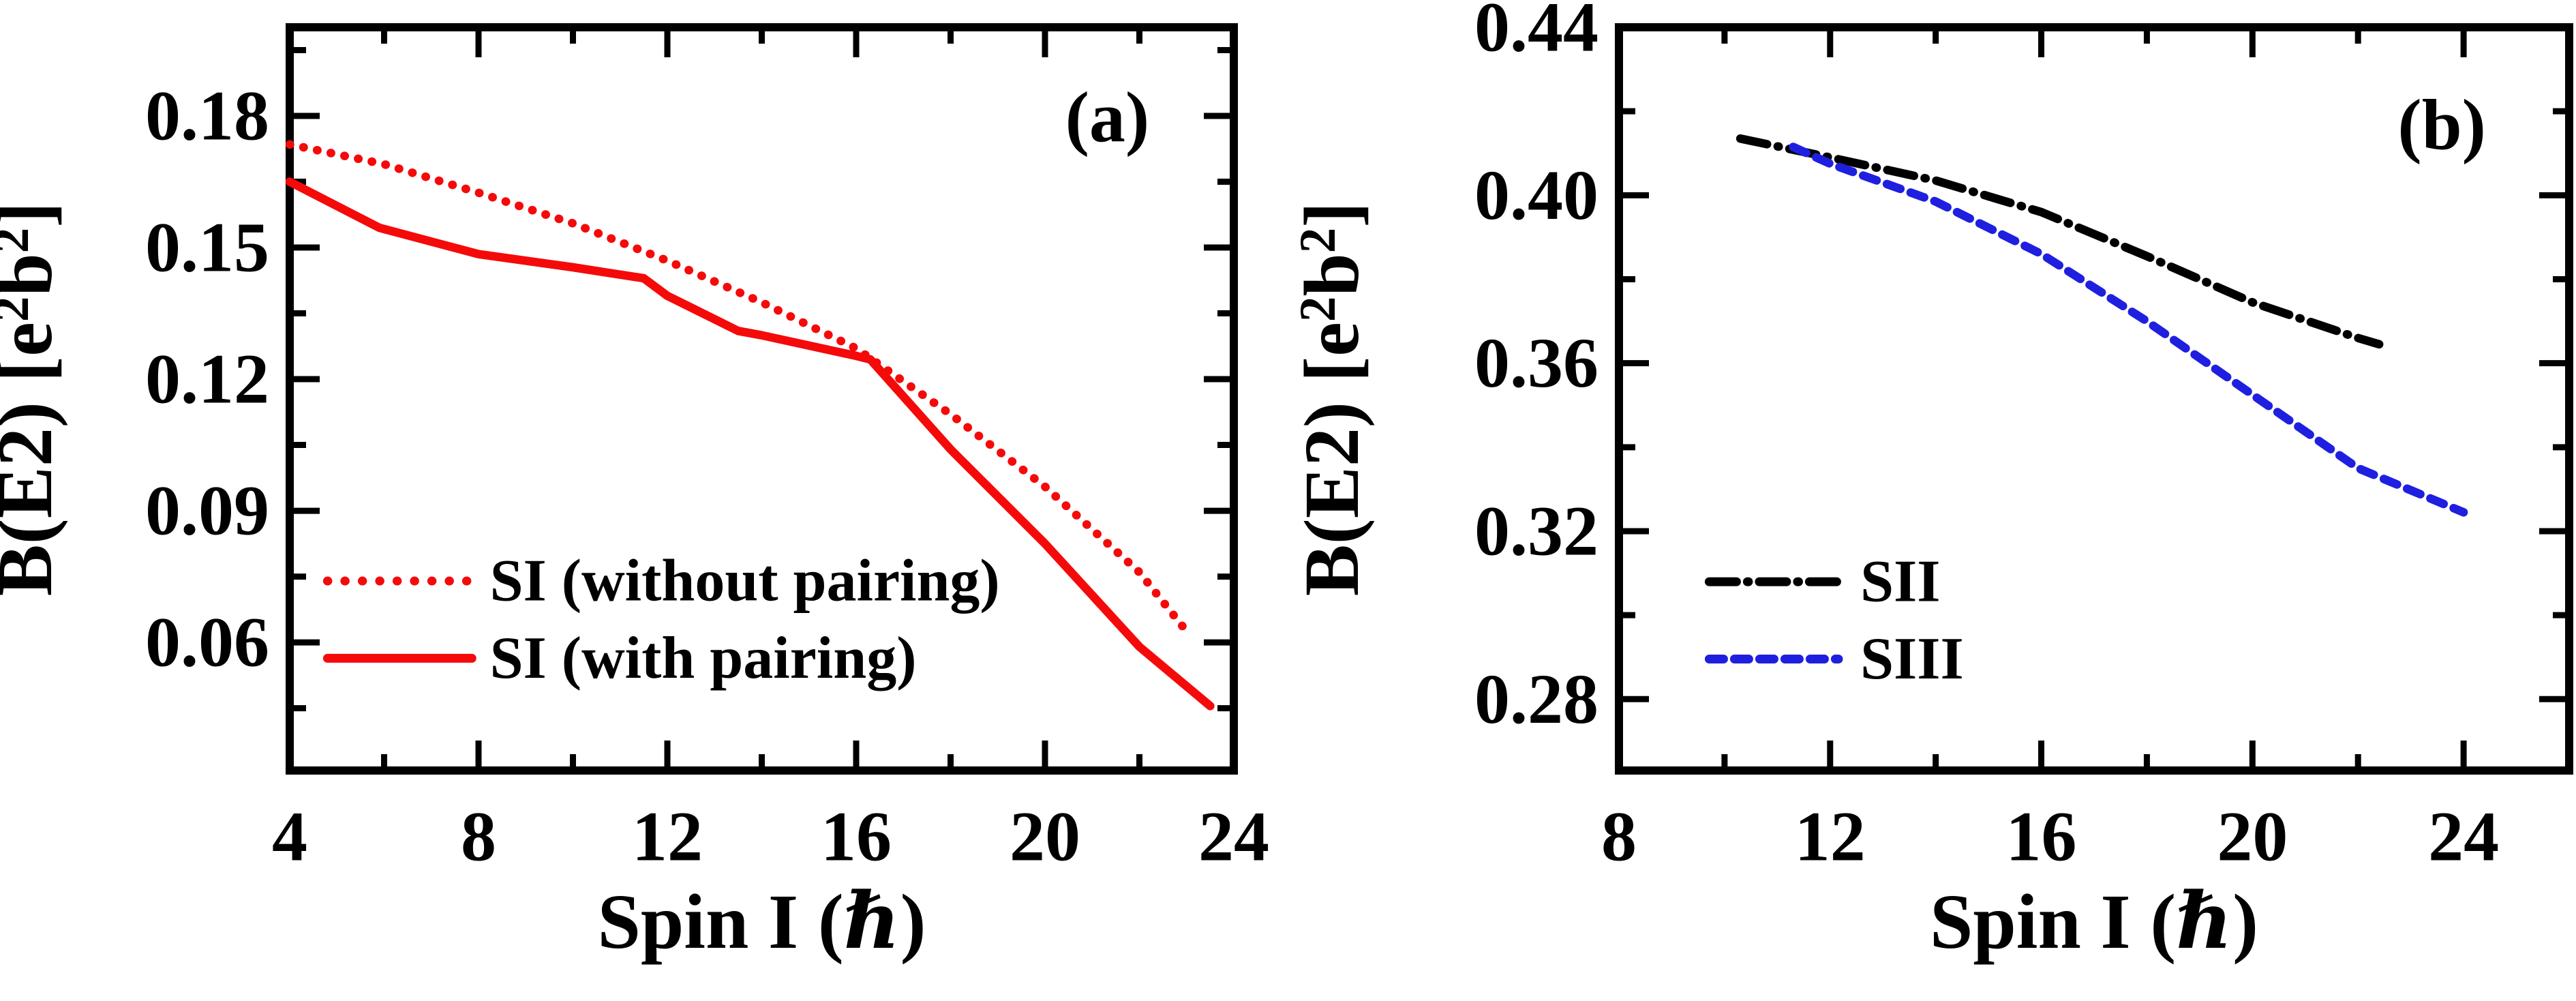  What do you see at coordinates (207, 248) in the screenshot?
I see `y-tick-label: 0.15` at bounding box center [207, 248].